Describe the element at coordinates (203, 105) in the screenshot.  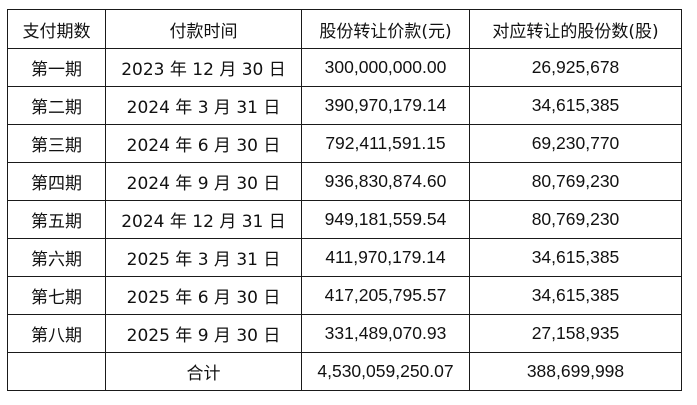
I see `cell-date: 2024 年 3 月 31 日` at that location.